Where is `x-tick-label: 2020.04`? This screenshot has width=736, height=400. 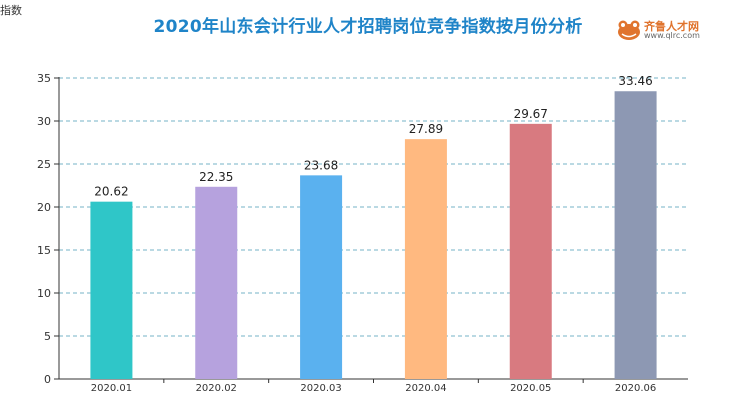
x-tick-label: 2020.04 is located at coordinates (425, 388).